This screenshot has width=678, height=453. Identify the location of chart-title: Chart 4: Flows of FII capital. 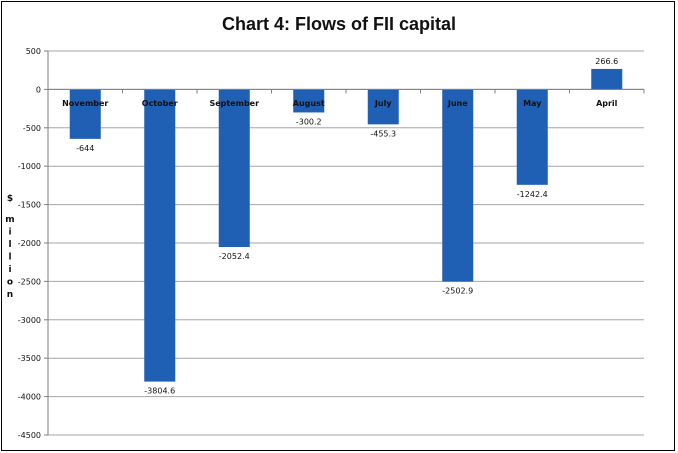
(339, 24).